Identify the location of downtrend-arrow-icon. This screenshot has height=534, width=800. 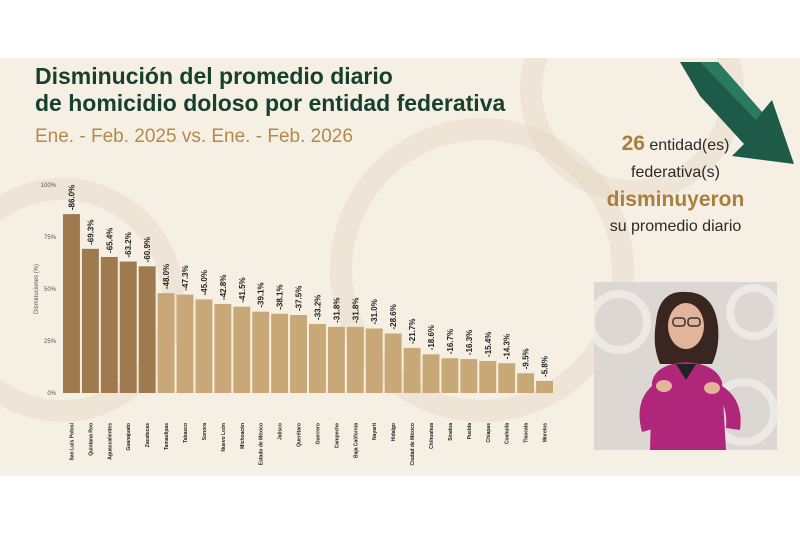
(737, 113).